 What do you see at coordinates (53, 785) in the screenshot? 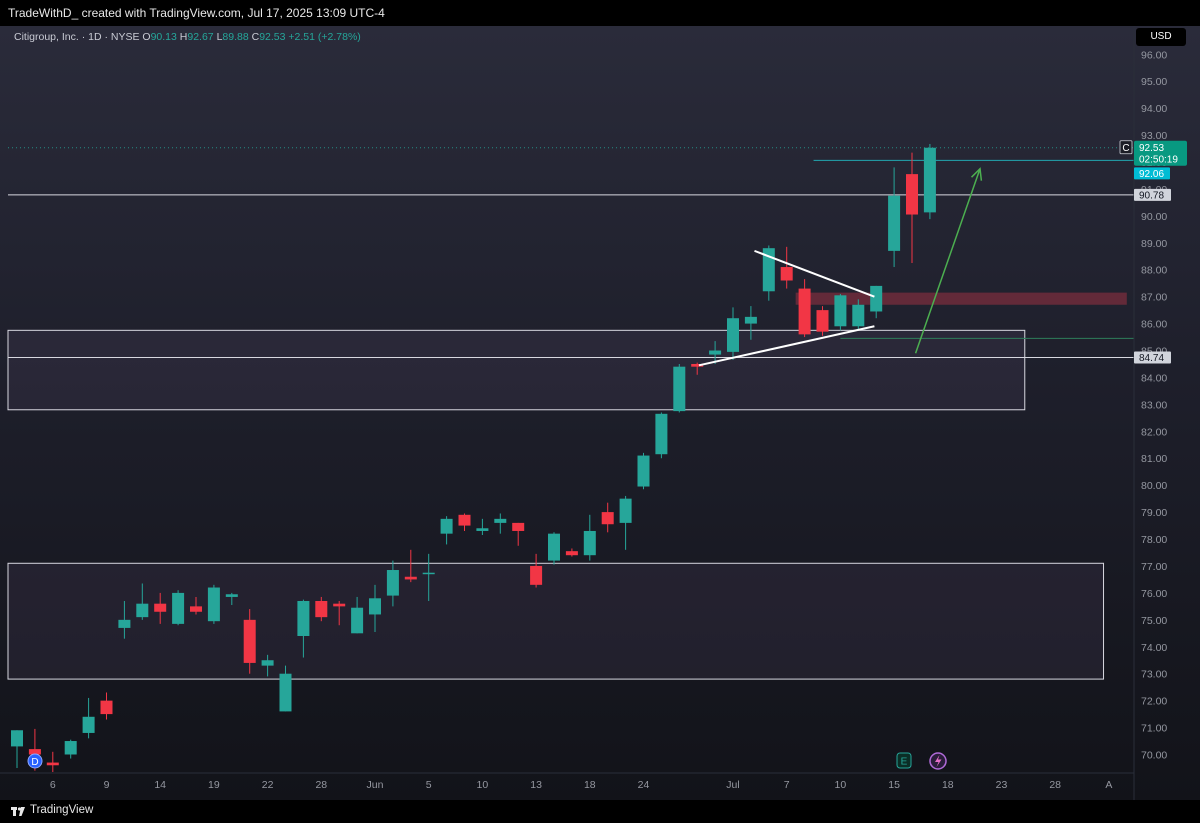
I see `time-tick-label: 6` at bounding box center [53, 785].